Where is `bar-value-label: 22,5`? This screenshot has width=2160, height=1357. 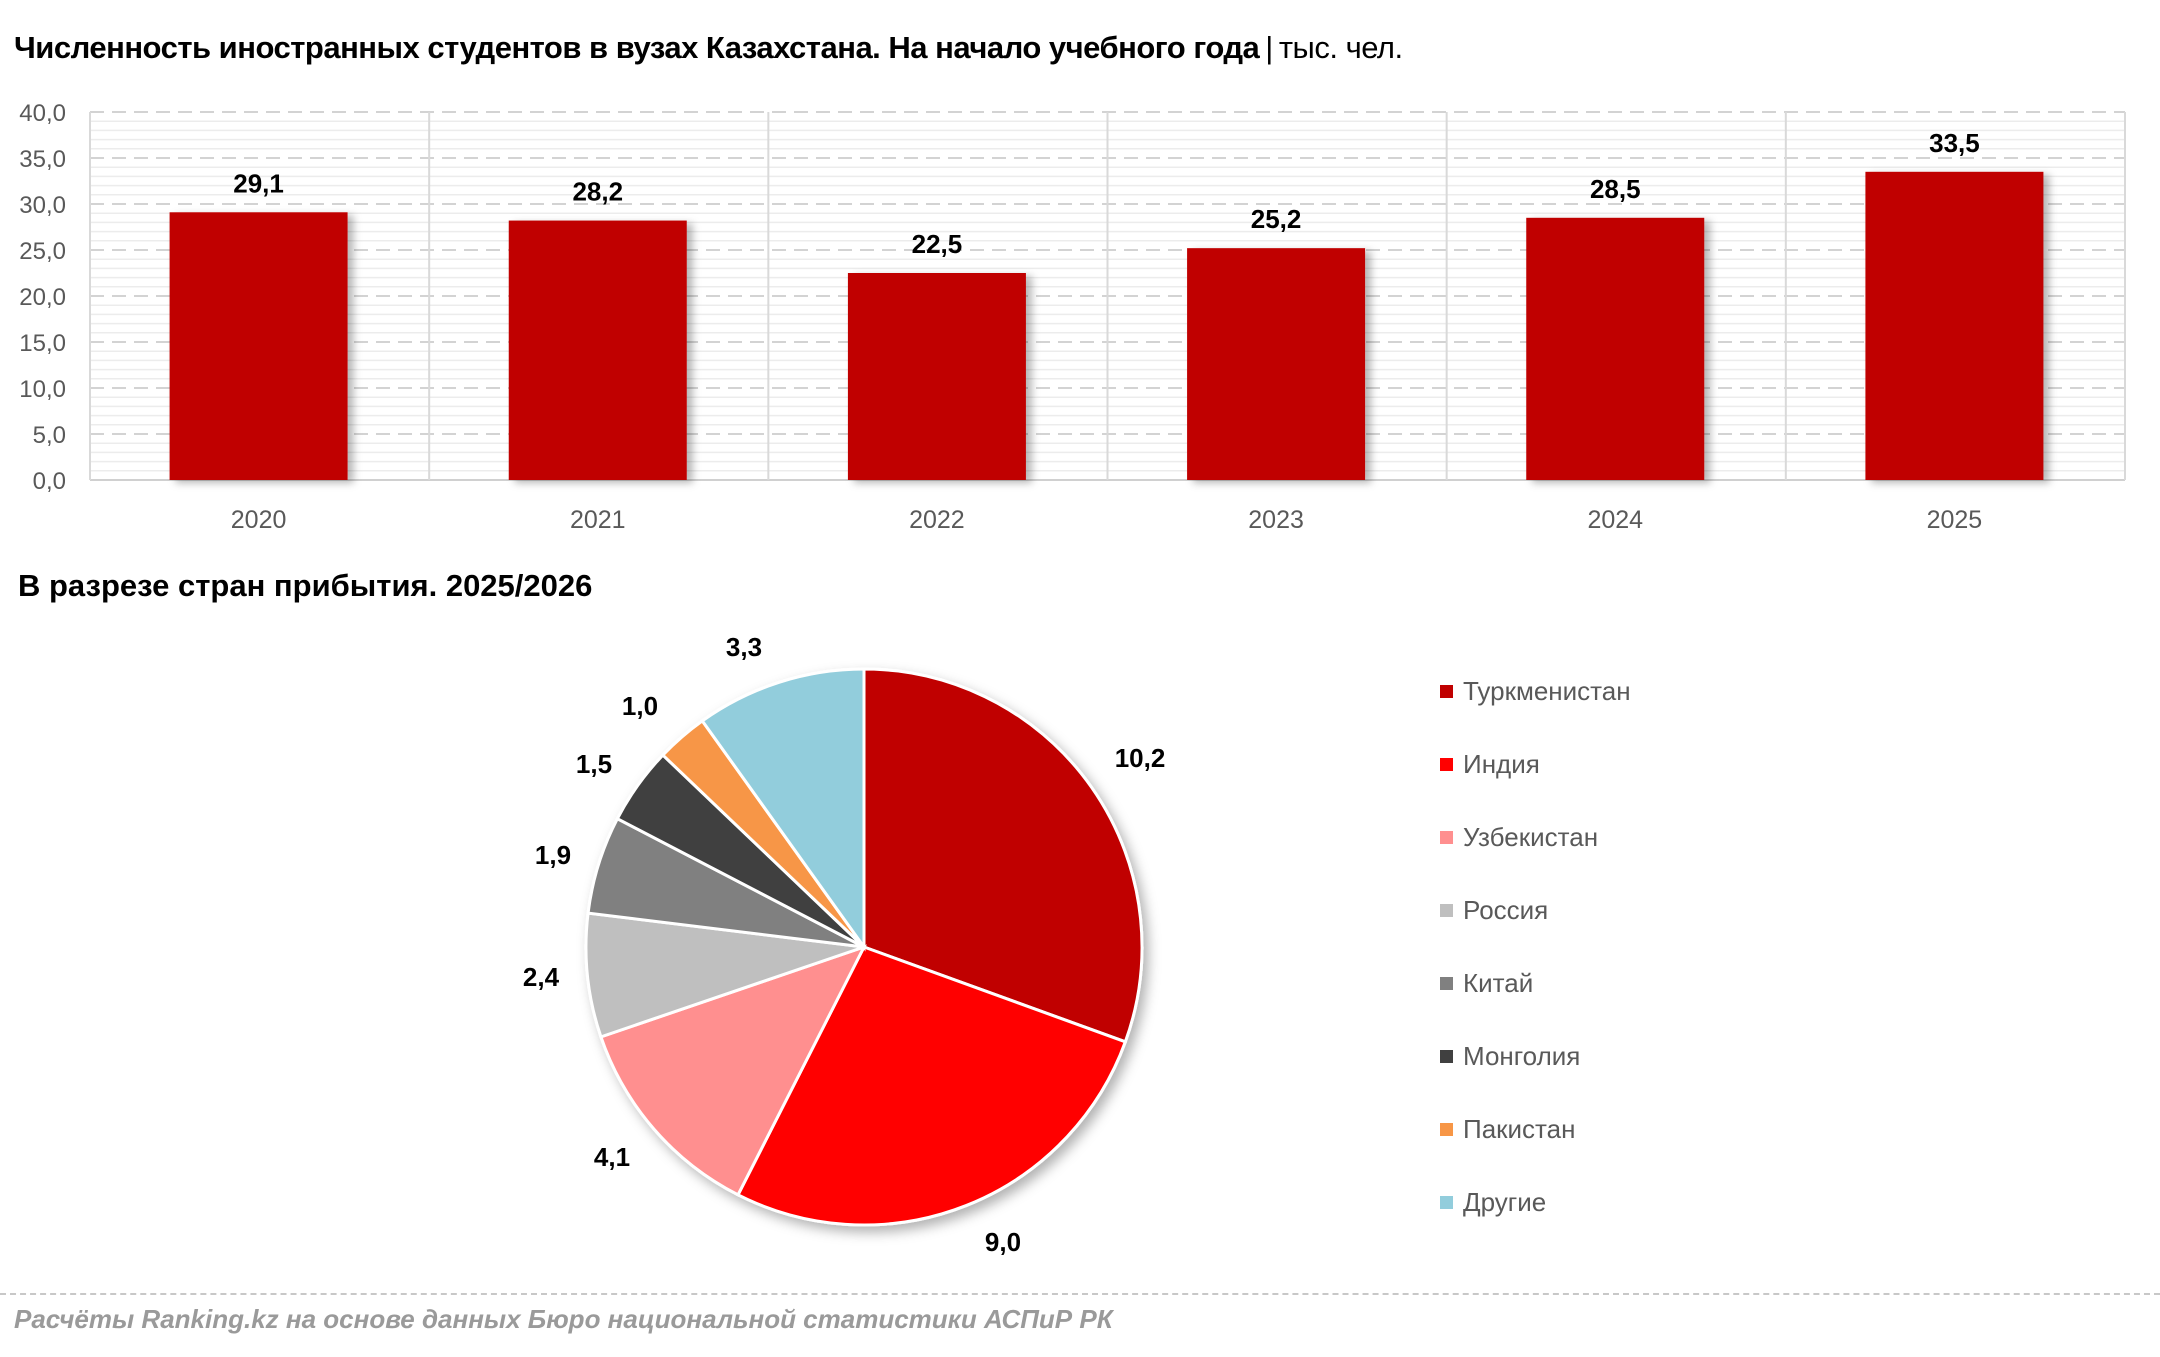
bar-value-label: 22,5 is located at coordinates (937, 244).